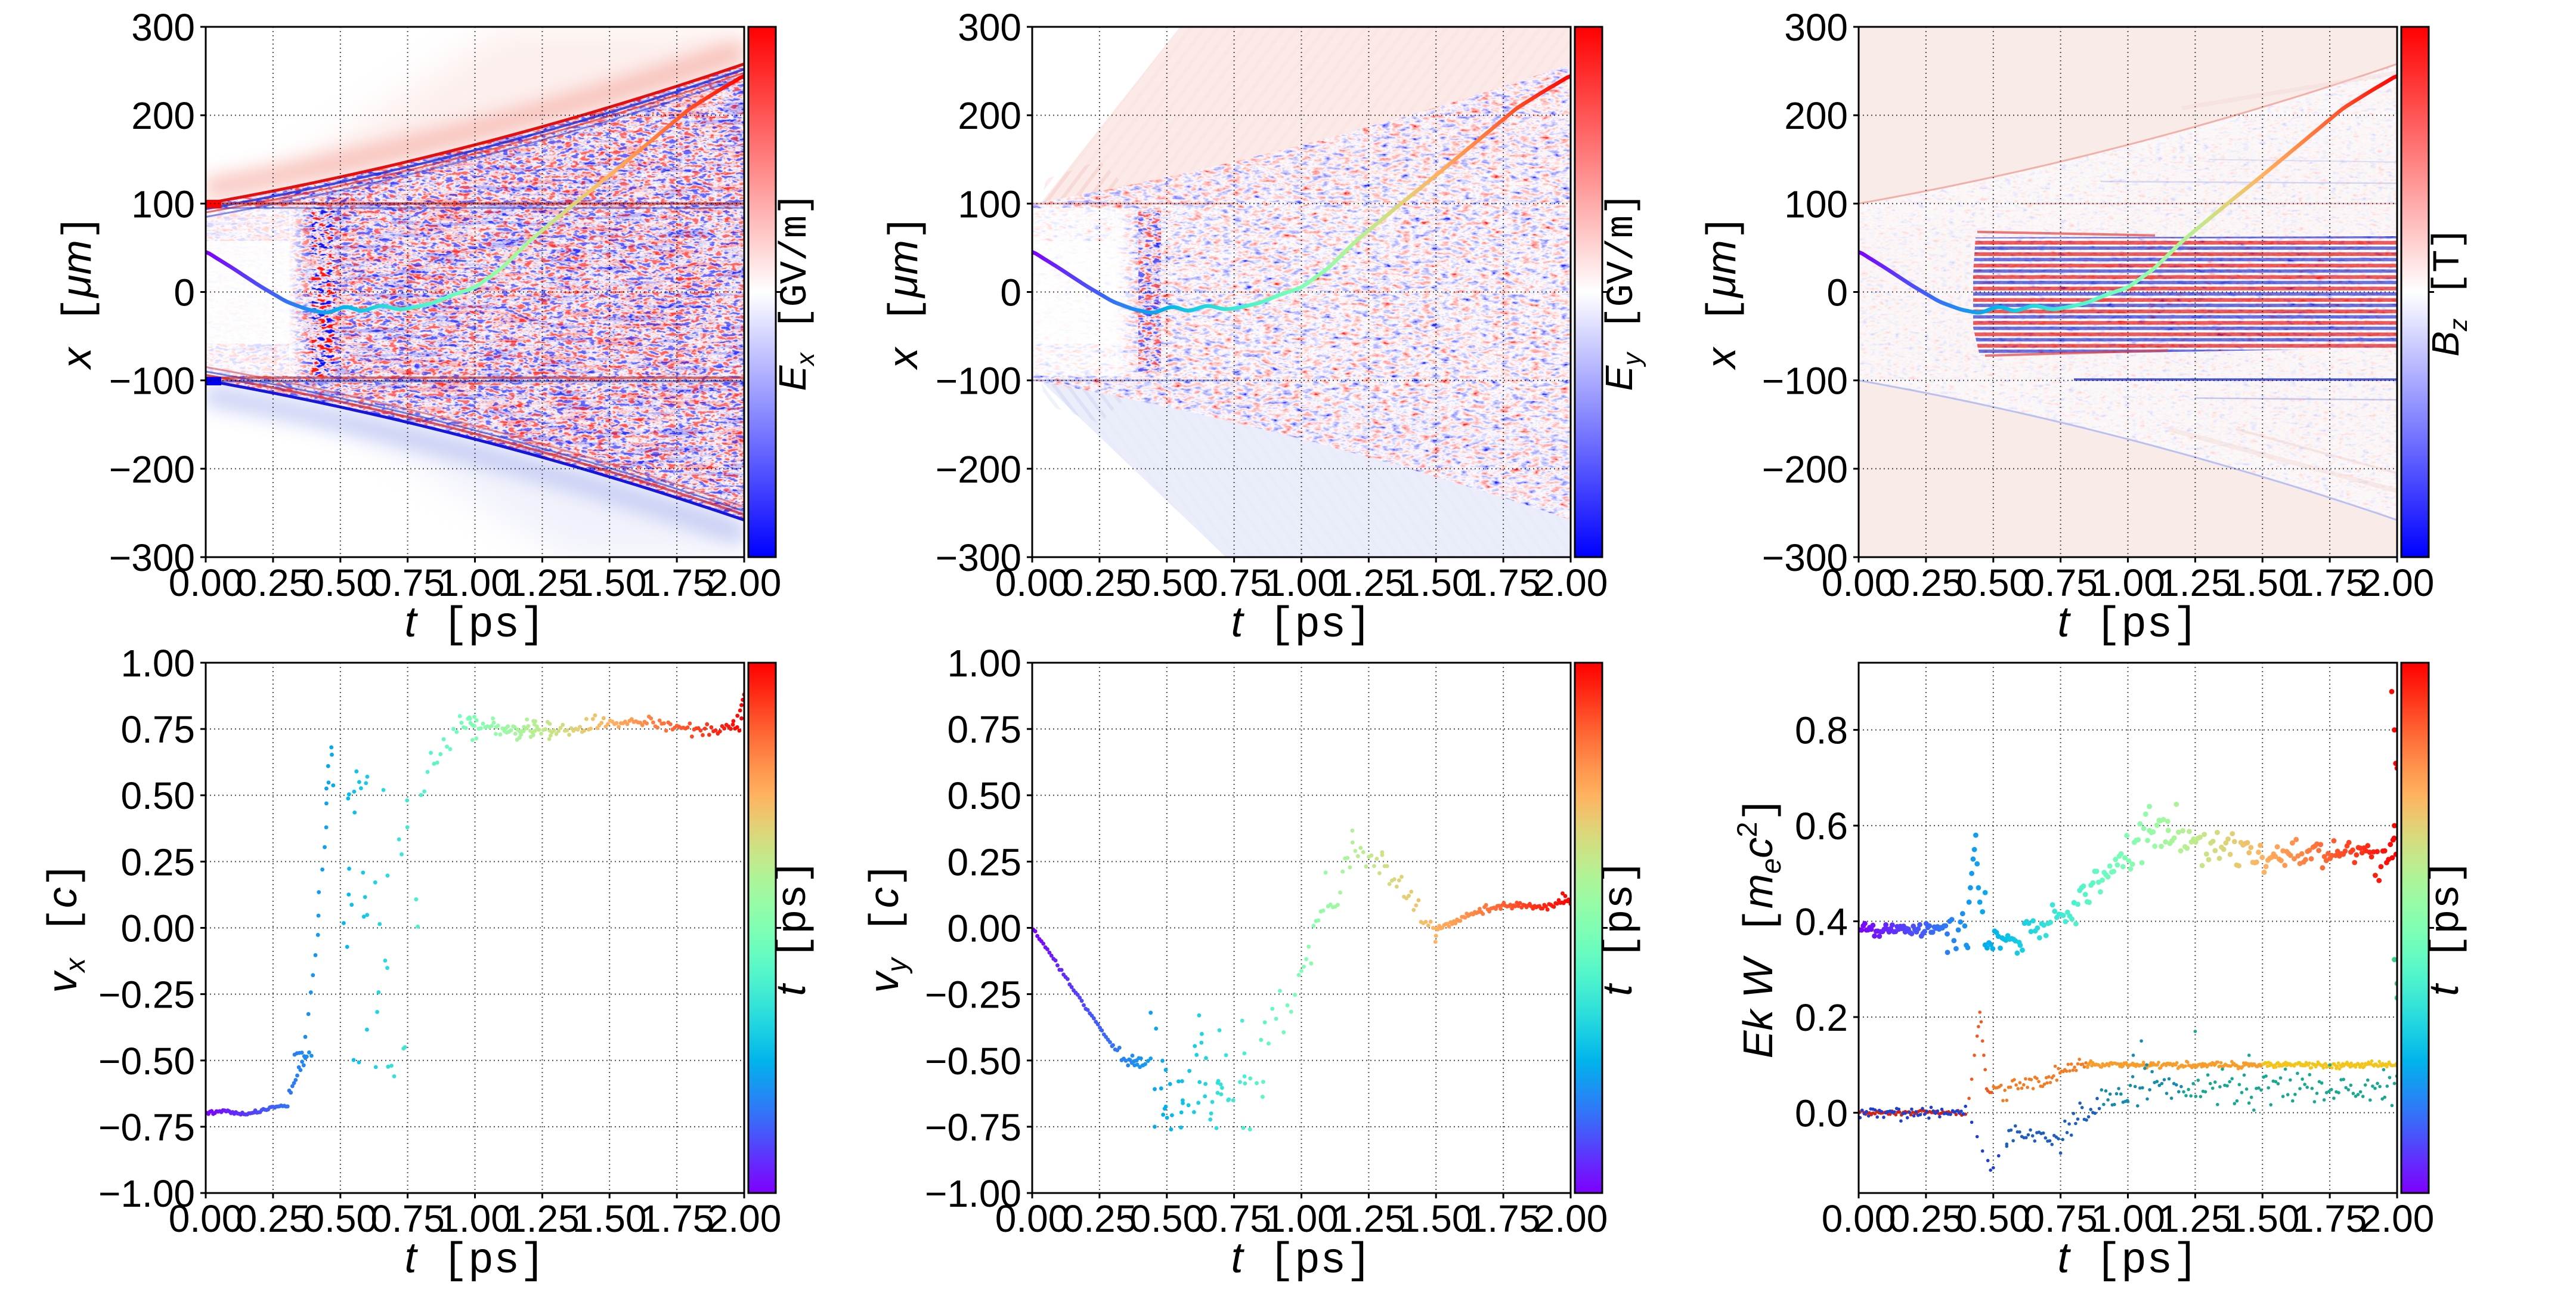  I want to click on svg-text: Ex [GV/m], so click(795, 291).